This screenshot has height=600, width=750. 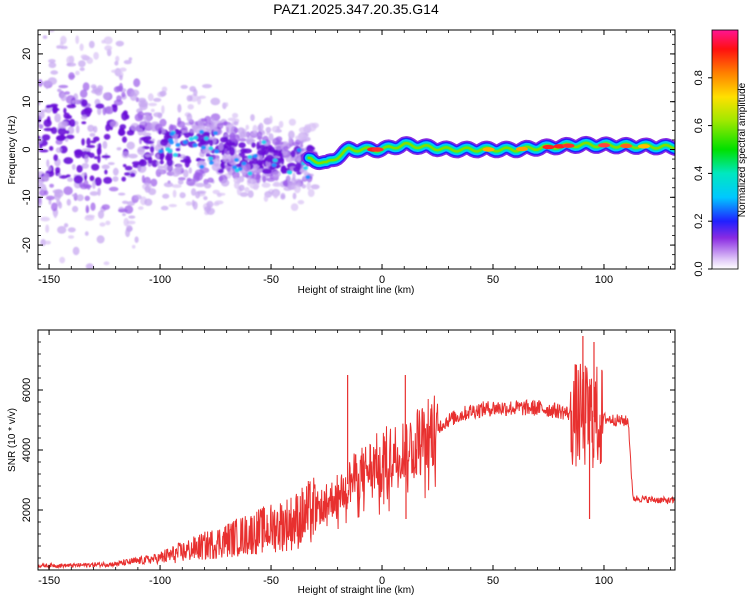 What do you see at coordinates (160, 581) in the screenshot?
I see `snr-x-tick-label: -100` at bounding box center [160, 581].